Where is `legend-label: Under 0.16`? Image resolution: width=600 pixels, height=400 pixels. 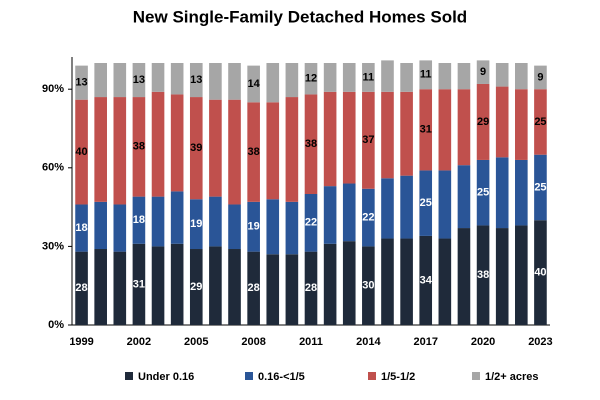 legend-label: Under 0.16 is located at coordinates (166, 377).